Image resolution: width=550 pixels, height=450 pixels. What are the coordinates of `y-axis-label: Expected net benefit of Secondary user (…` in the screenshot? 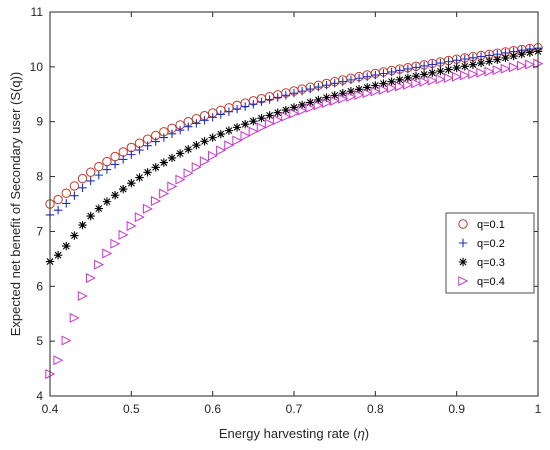 It's located at (15, 204).